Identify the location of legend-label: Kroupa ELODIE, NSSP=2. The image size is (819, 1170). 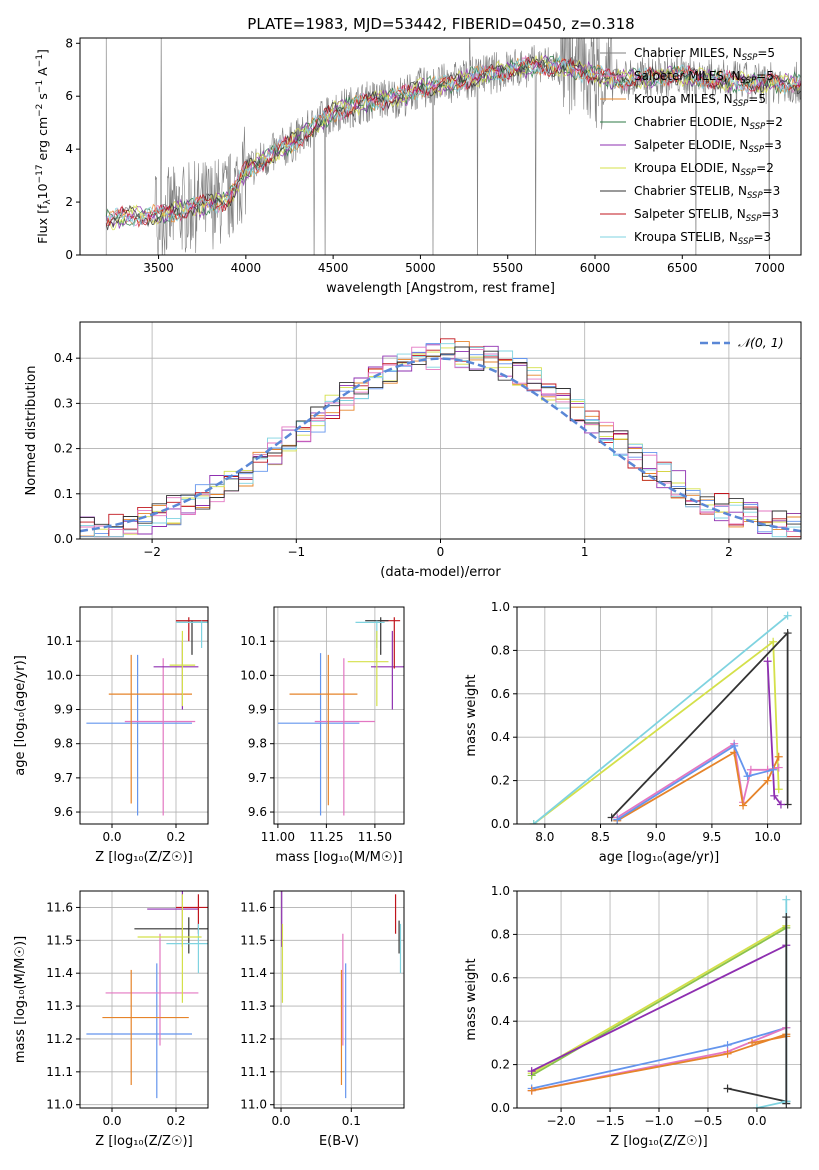
(704, 169).